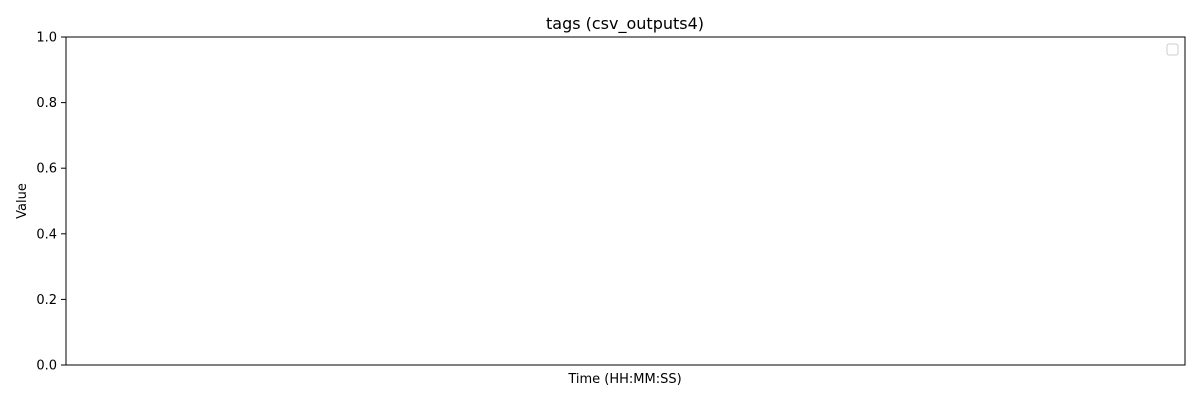 The height and width of the screenshot is (400, 1200). What do you see at coordinates (1172, 49) in the screenshot?
I see `legend-box` at bounding box center [1172, 49].